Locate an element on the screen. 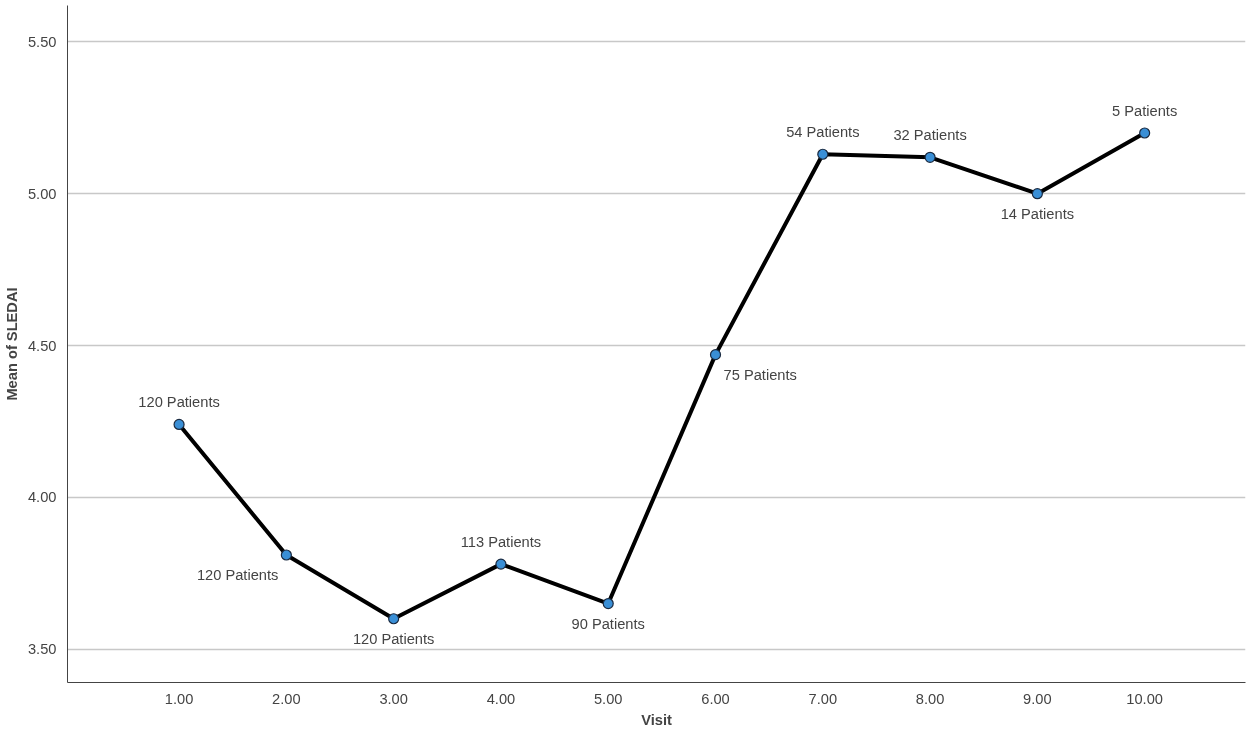 This screenshot has height=735, width=1255. annotation: 32 Patients is located at coordinates (930, 135).